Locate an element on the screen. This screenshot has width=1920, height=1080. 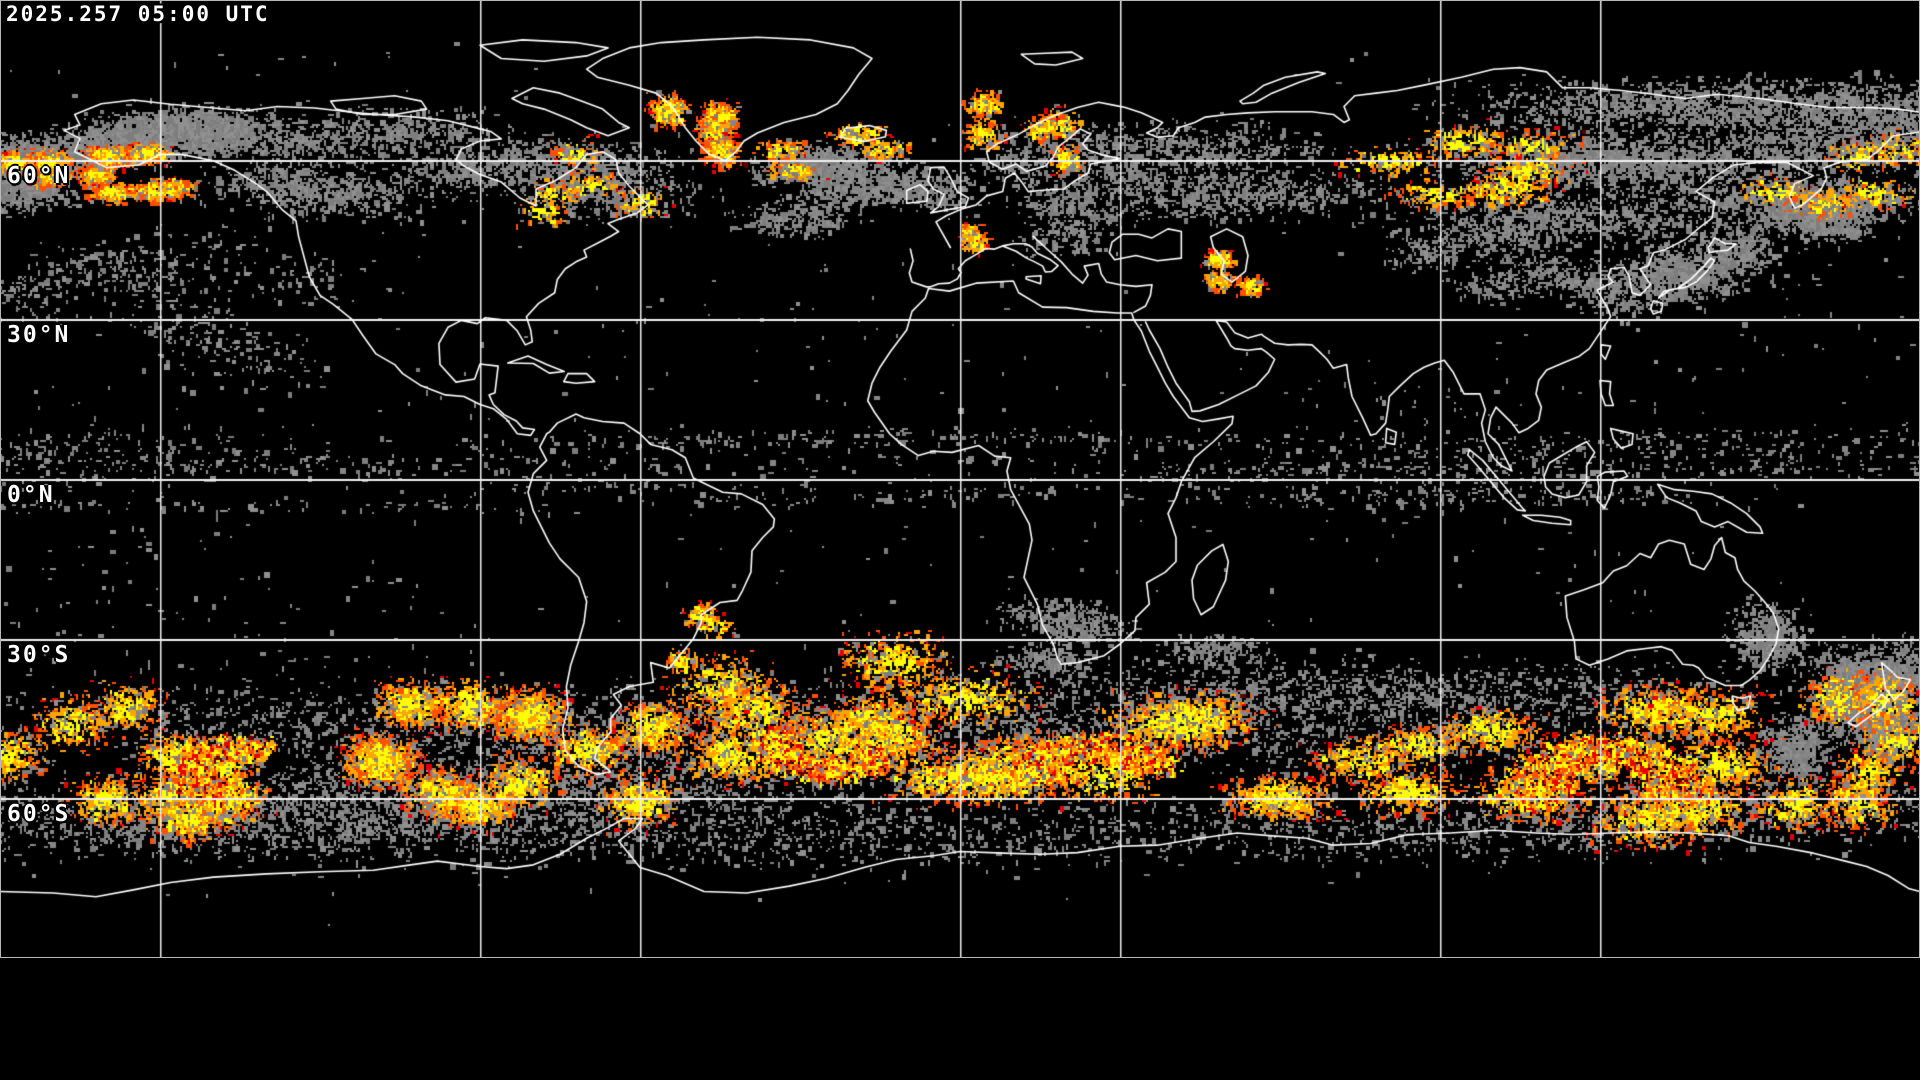
lat-label-60N: 60°N is located at coordinates (39, 175).